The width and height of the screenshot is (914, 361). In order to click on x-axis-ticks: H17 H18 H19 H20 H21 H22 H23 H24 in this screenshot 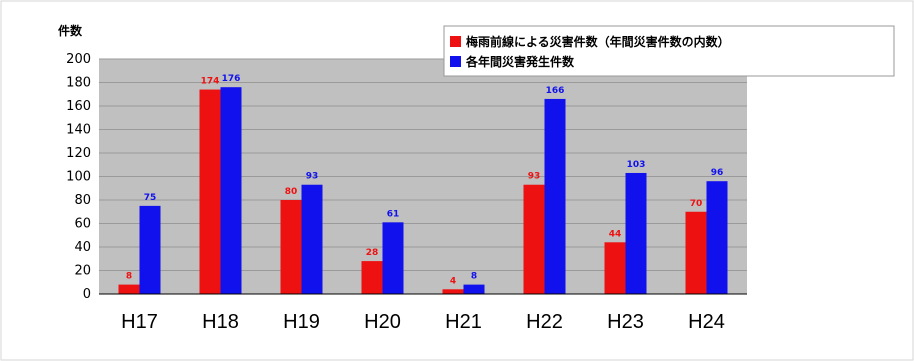, I will do `click(423, 322)`.